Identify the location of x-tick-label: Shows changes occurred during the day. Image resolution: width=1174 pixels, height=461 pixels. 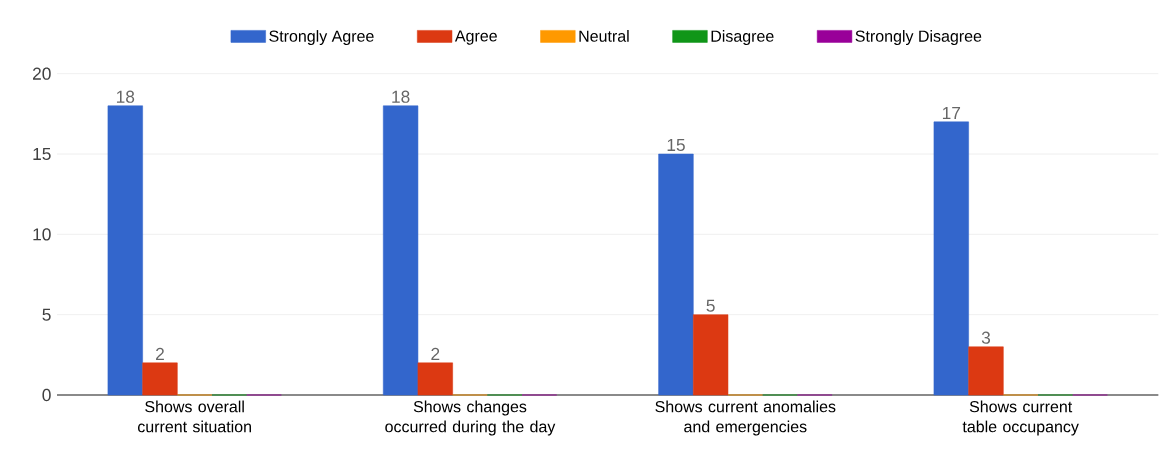
(470, 418).